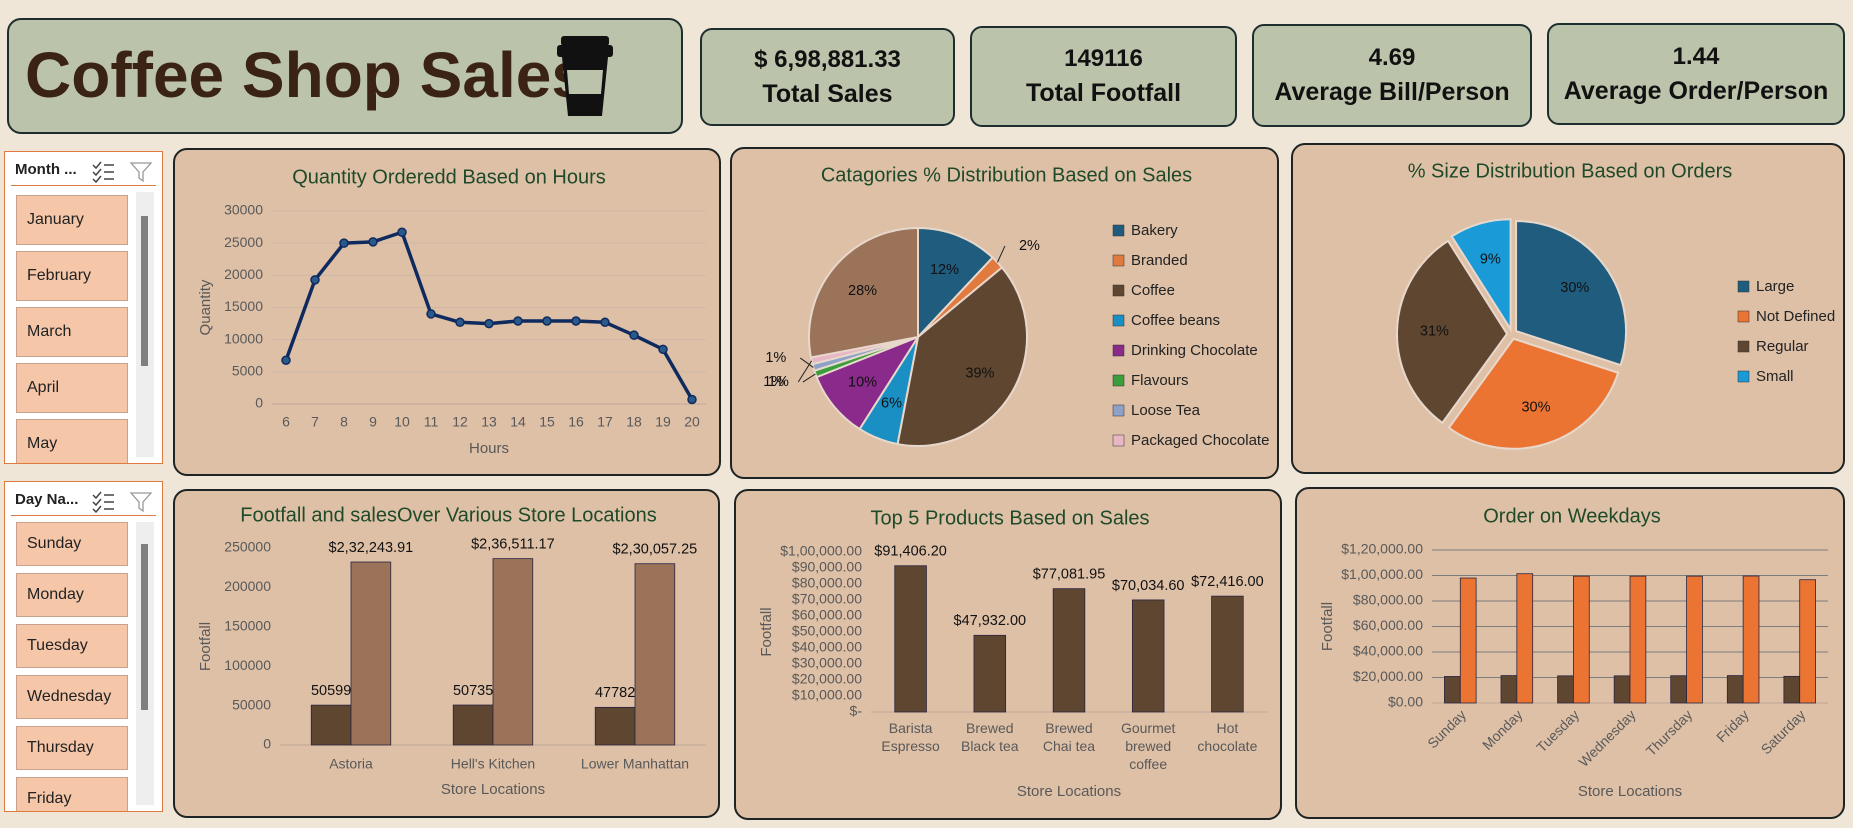 The height and width of the screenshot is (828, 1853). What do you see at coordinates (1392, 75) in the screenshot?
I see `kpi-card: 4.69 Average Bill/Person` at bounding box center [1392, 75].